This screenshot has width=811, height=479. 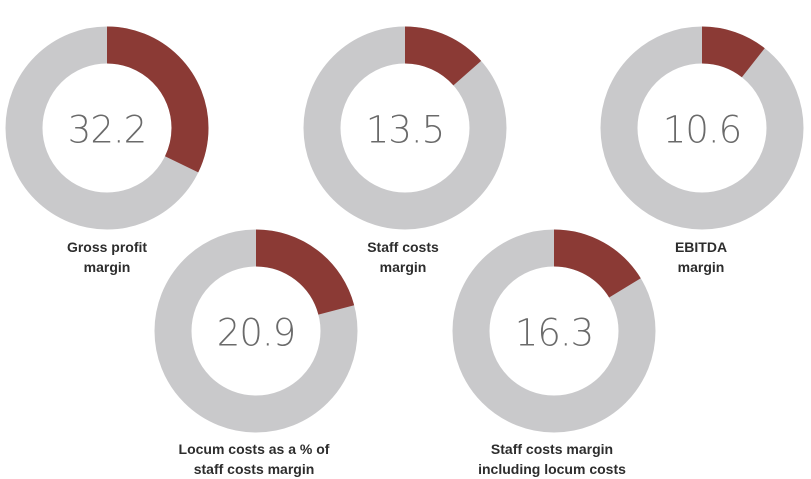 I want to click on donut-chart: 20.9, so click(x=256, y=331).